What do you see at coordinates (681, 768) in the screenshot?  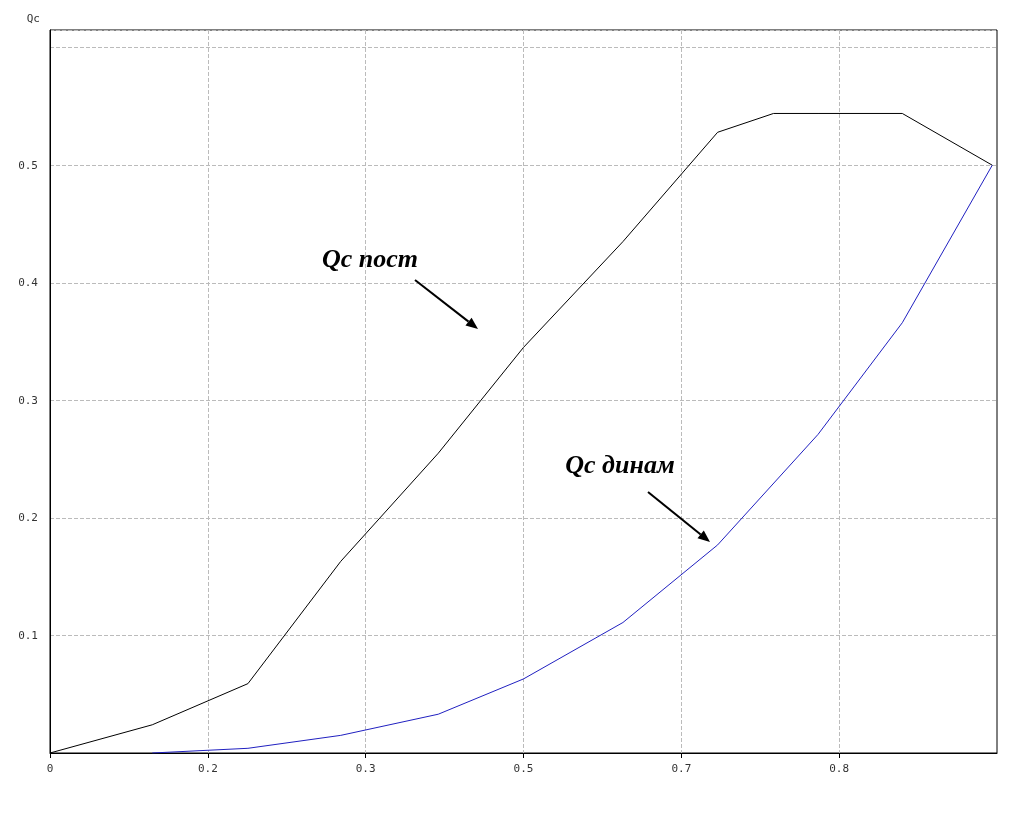 I see `x-tick-label: 0.7` at bounding box center [681, 768].